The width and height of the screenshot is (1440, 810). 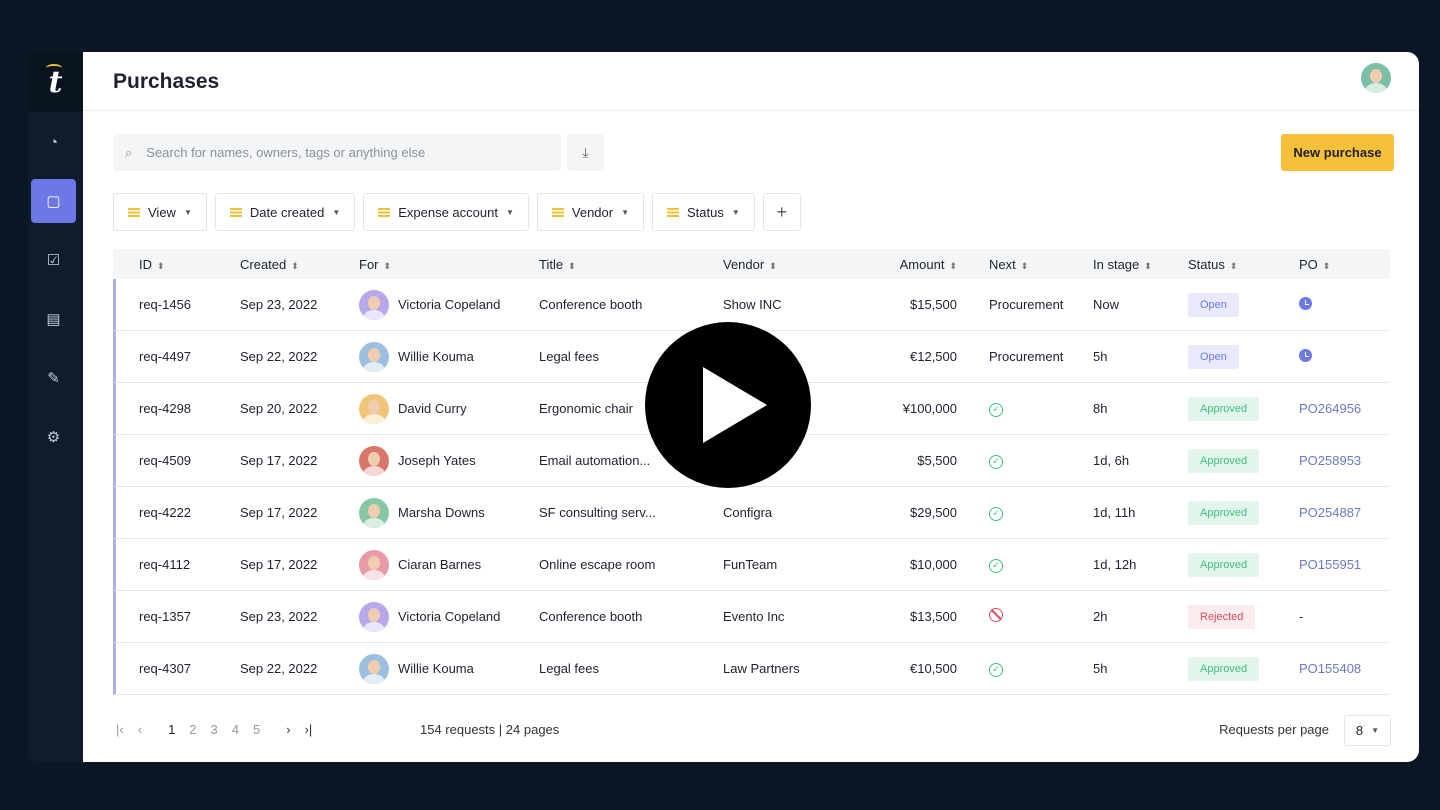 What do you see at coordinates (55, 82) in the screenshot?
I see `logo: t` at bounding box center [55, 82].